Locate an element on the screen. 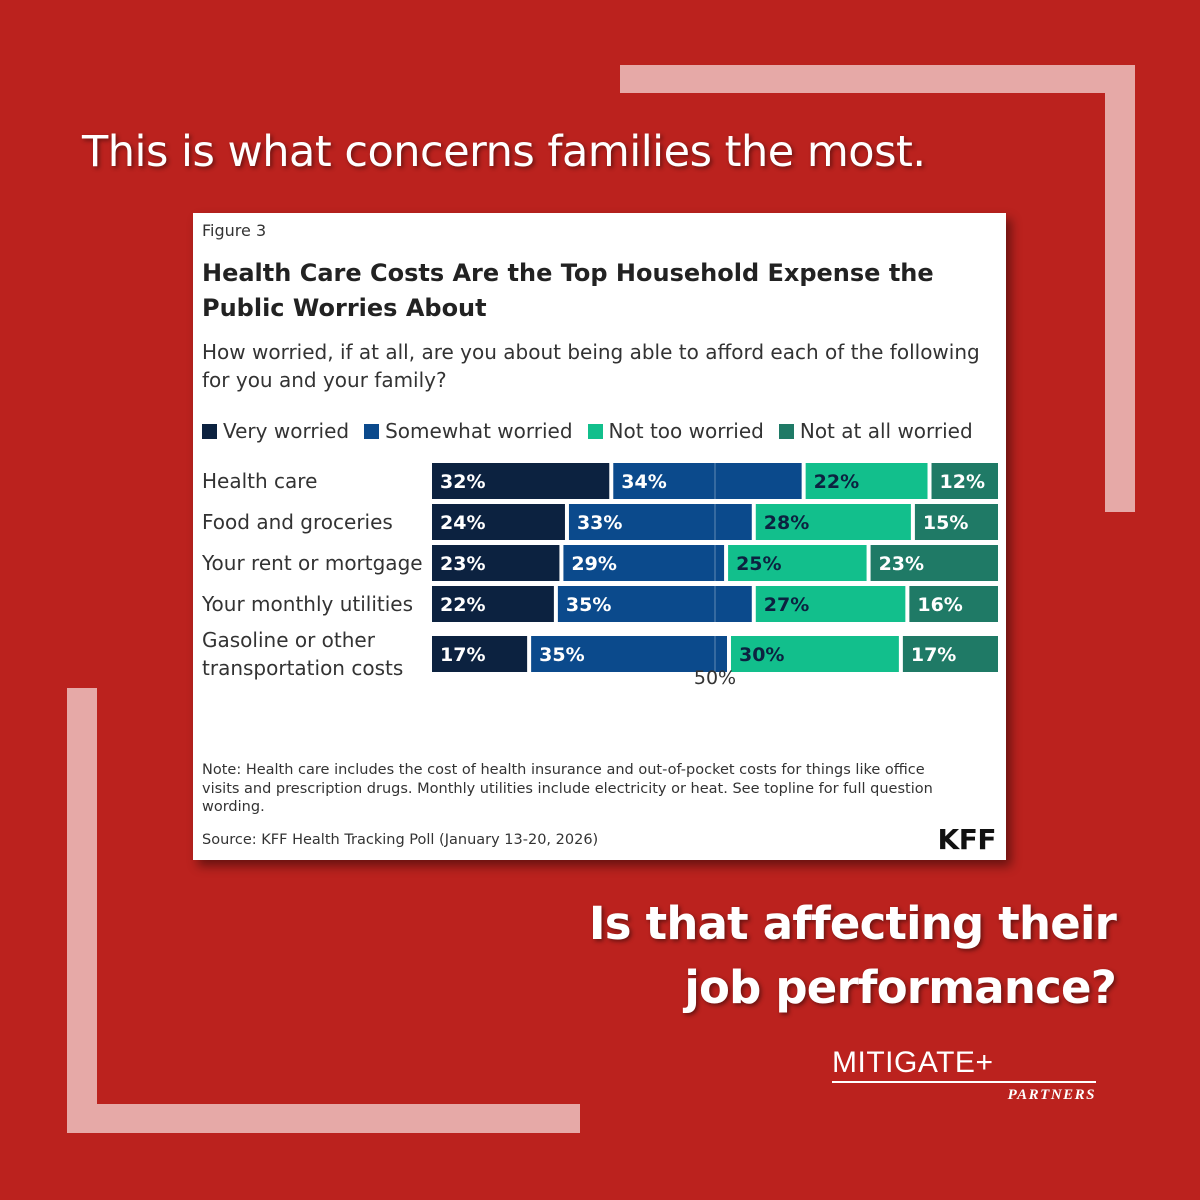  brand-subtitle: PARTNERS is located at coordinates (1051, 1095).